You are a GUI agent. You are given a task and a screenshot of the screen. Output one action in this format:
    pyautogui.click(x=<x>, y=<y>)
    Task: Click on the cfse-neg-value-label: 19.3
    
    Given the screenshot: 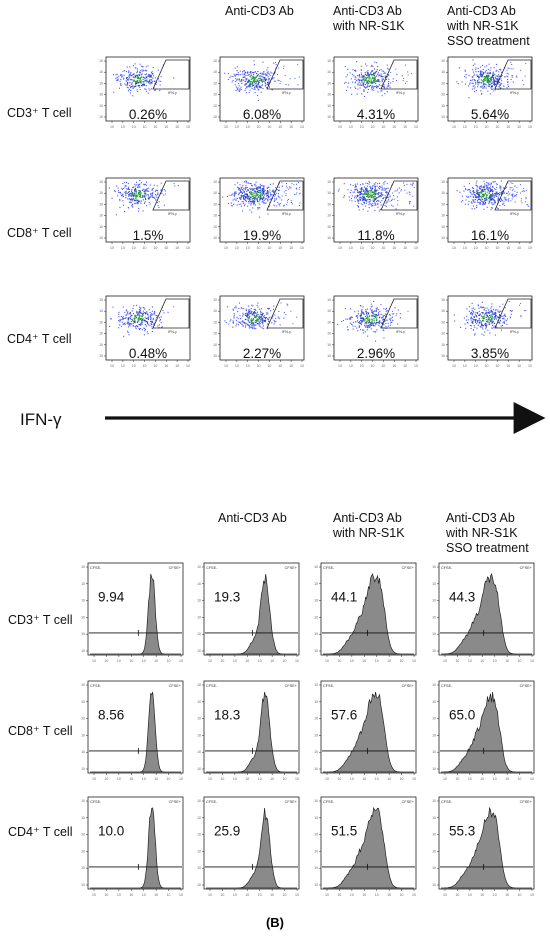 What is the action you would take?
    pyautogui.click(x=227, y=597)
    